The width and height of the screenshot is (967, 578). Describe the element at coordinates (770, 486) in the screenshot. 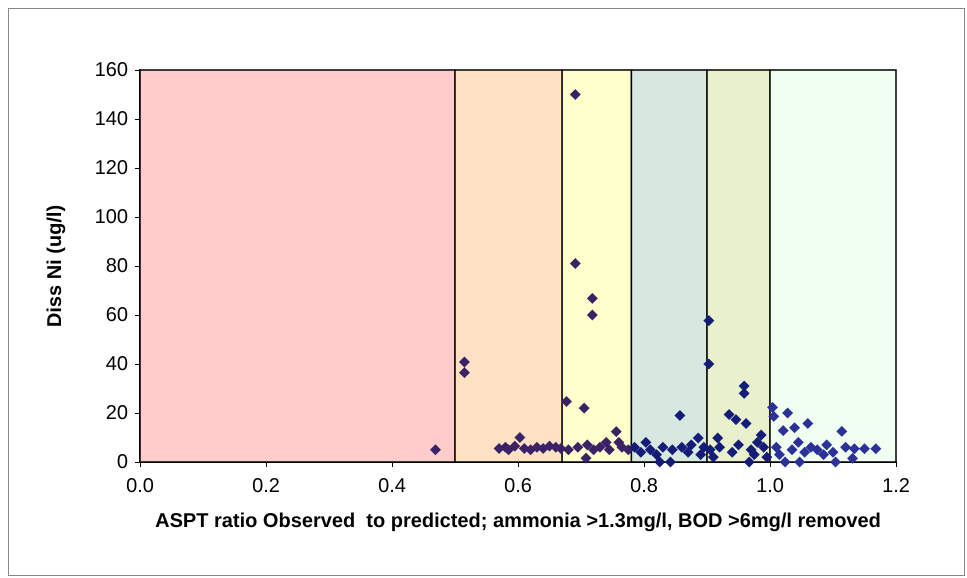

I see `x-tick-label: 1.0` at that location.